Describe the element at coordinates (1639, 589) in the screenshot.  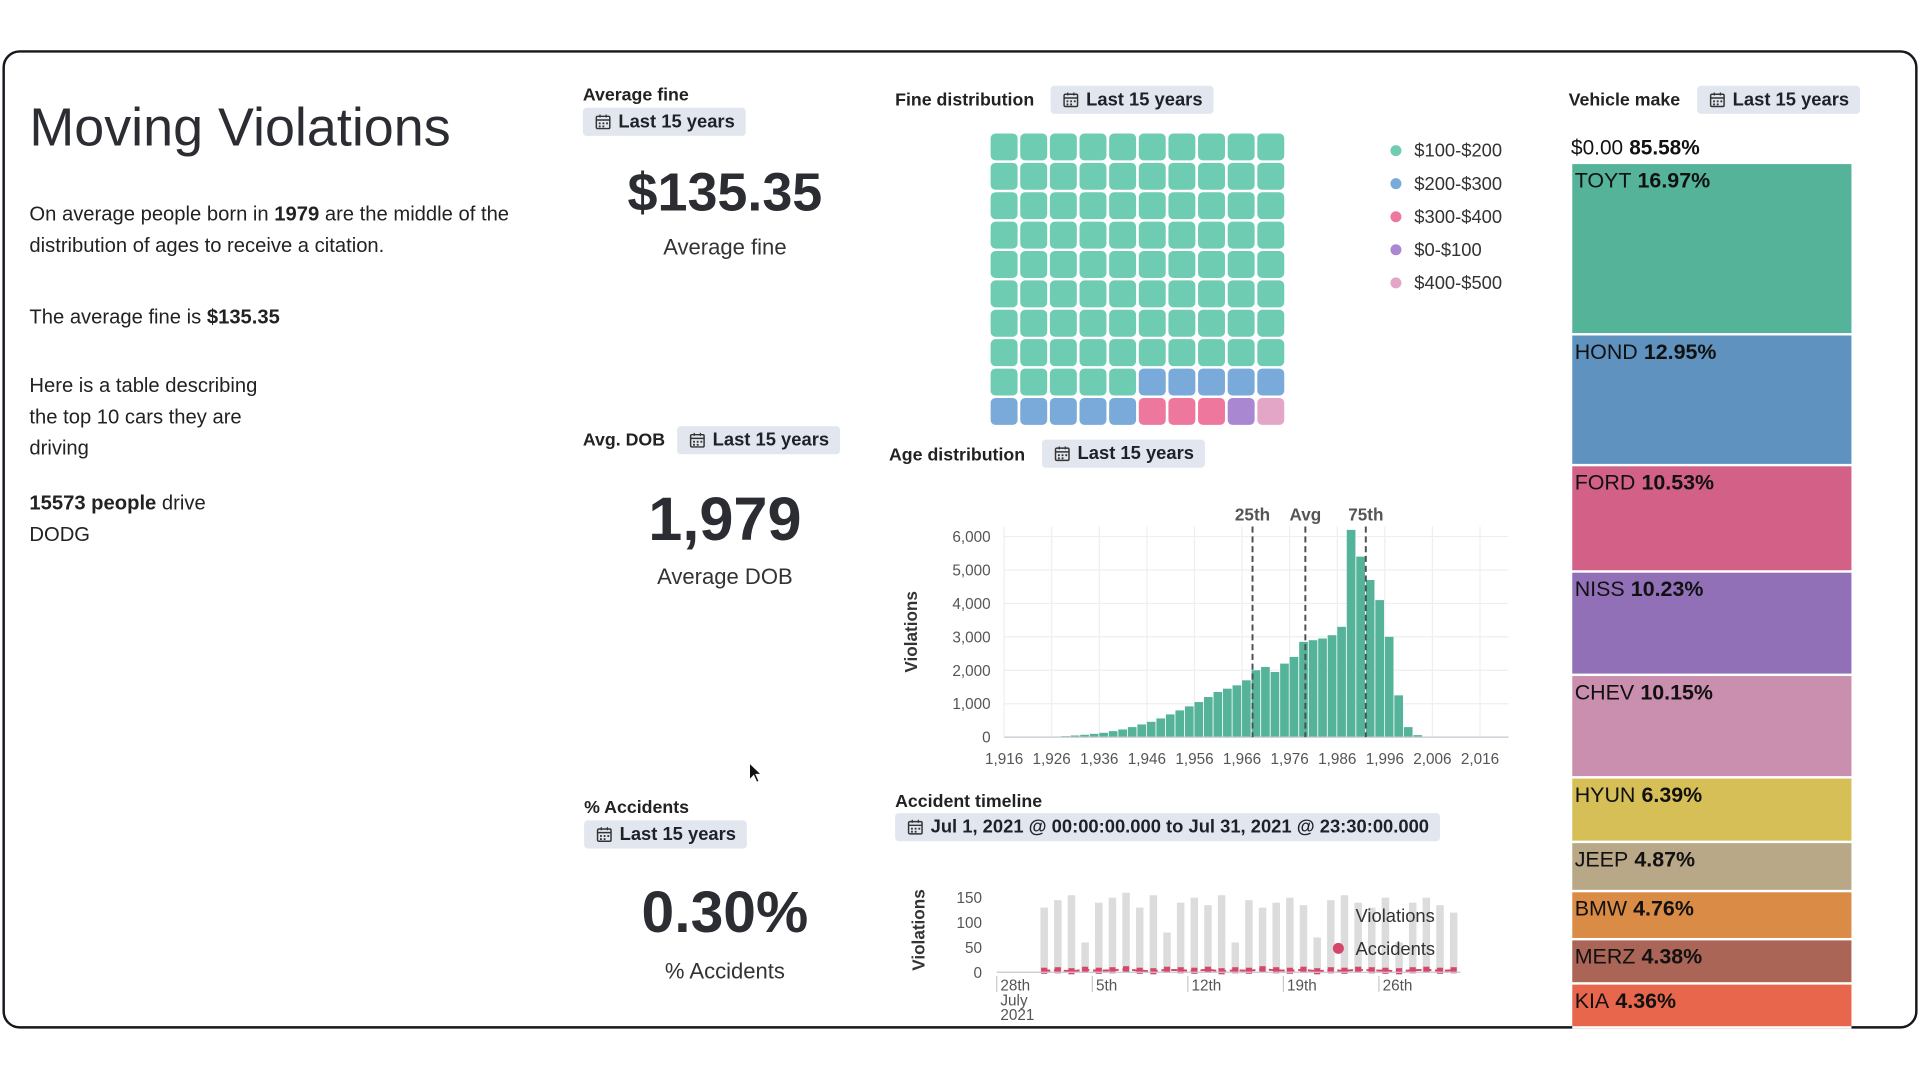
I see `cell-label: NISS 10.23%` at that location.